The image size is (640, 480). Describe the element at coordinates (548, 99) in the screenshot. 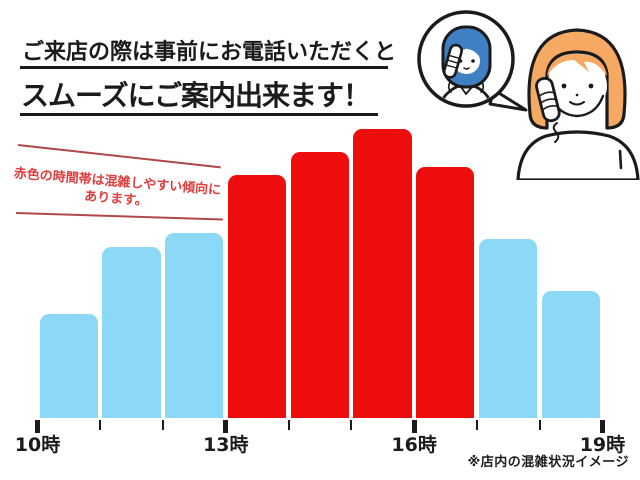

I see `phone-receiver-icon` at that location.